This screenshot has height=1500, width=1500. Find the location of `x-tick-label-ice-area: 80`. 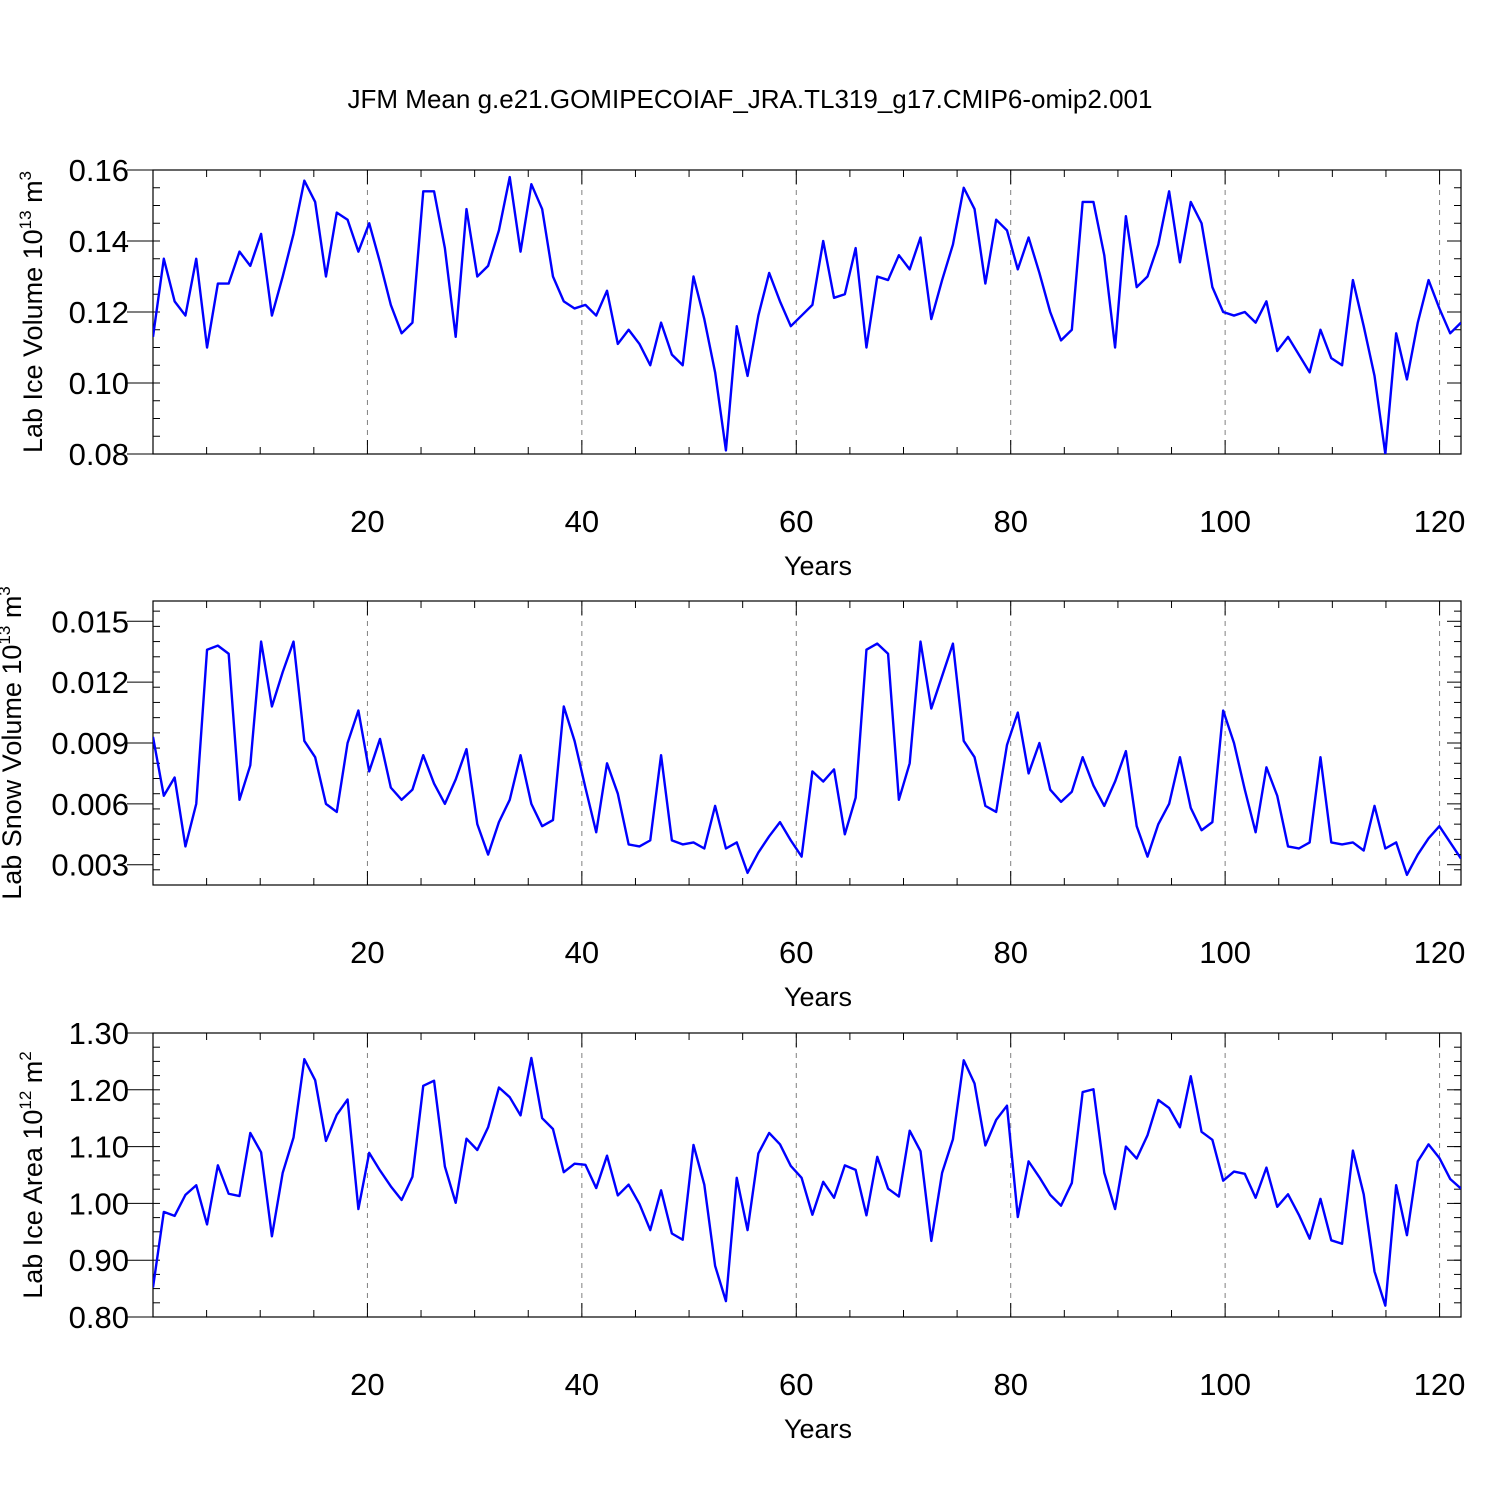

x-tick-label-ice-area: 80 is located at coordinates (1010, 1384).